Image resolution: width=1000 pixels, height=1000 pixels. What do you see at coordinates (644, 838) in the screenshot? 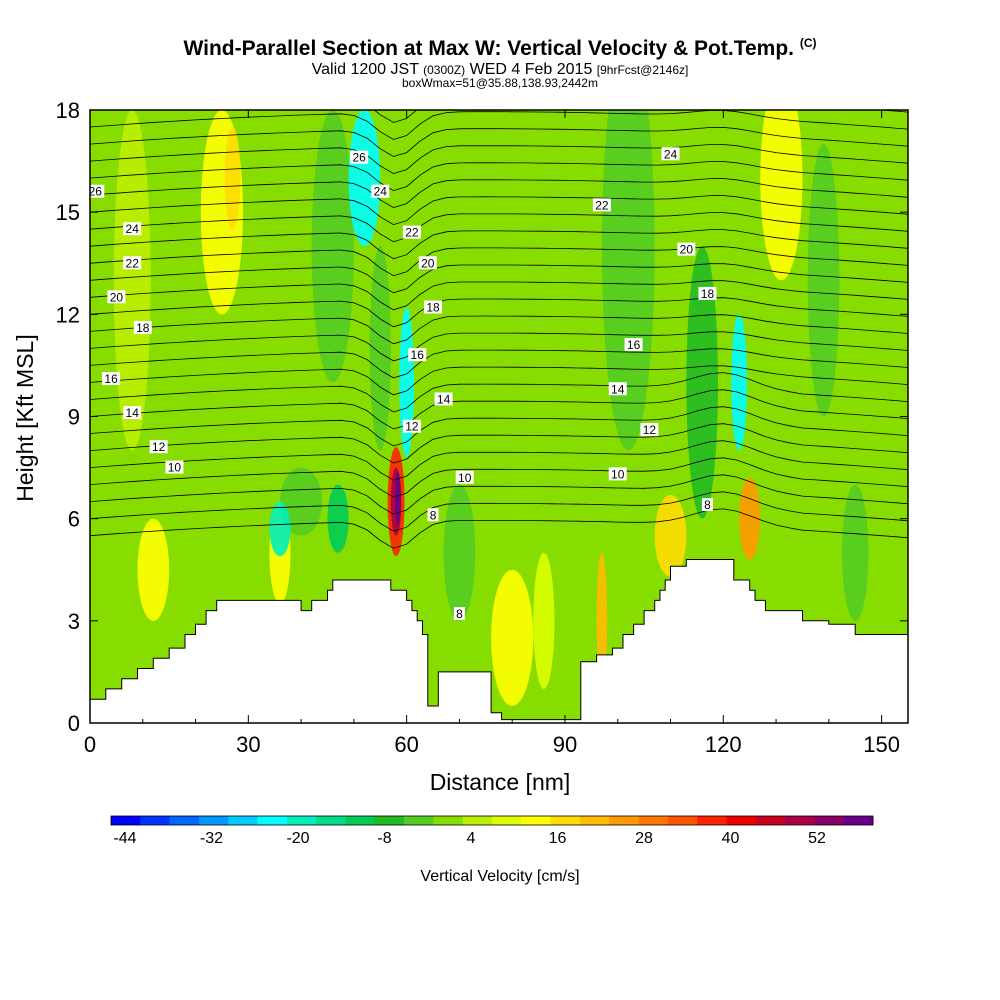
I see `colorbar-tick-label: 28` at bounding box center [644, 838].